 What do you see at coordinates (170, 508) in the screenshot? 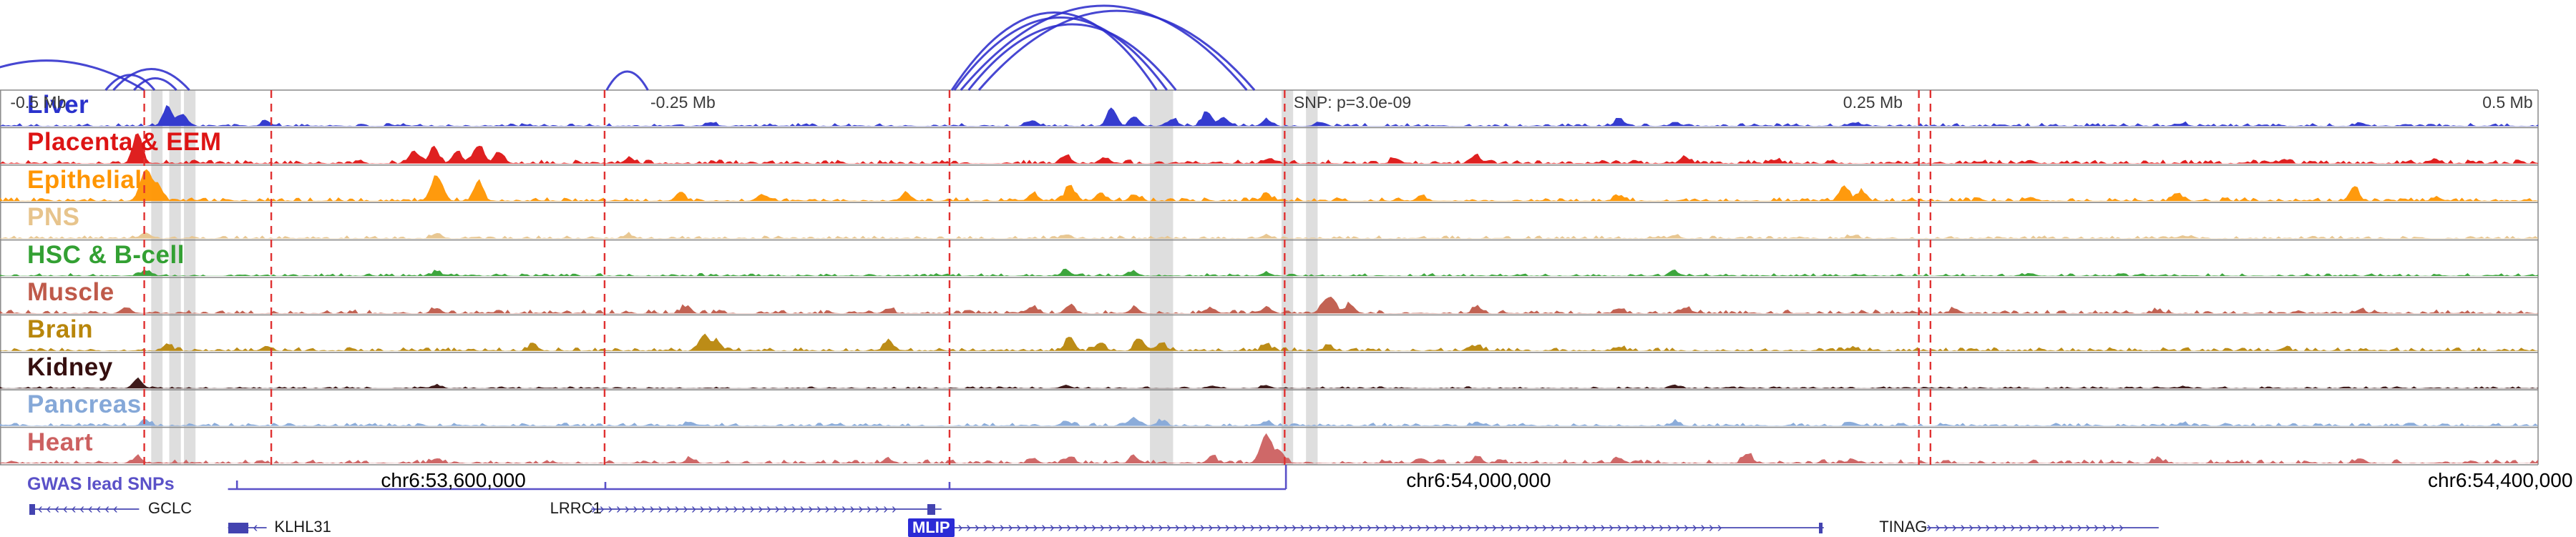
I see `gene-label-gclc: GCLC` at bounding box center [170, 508].